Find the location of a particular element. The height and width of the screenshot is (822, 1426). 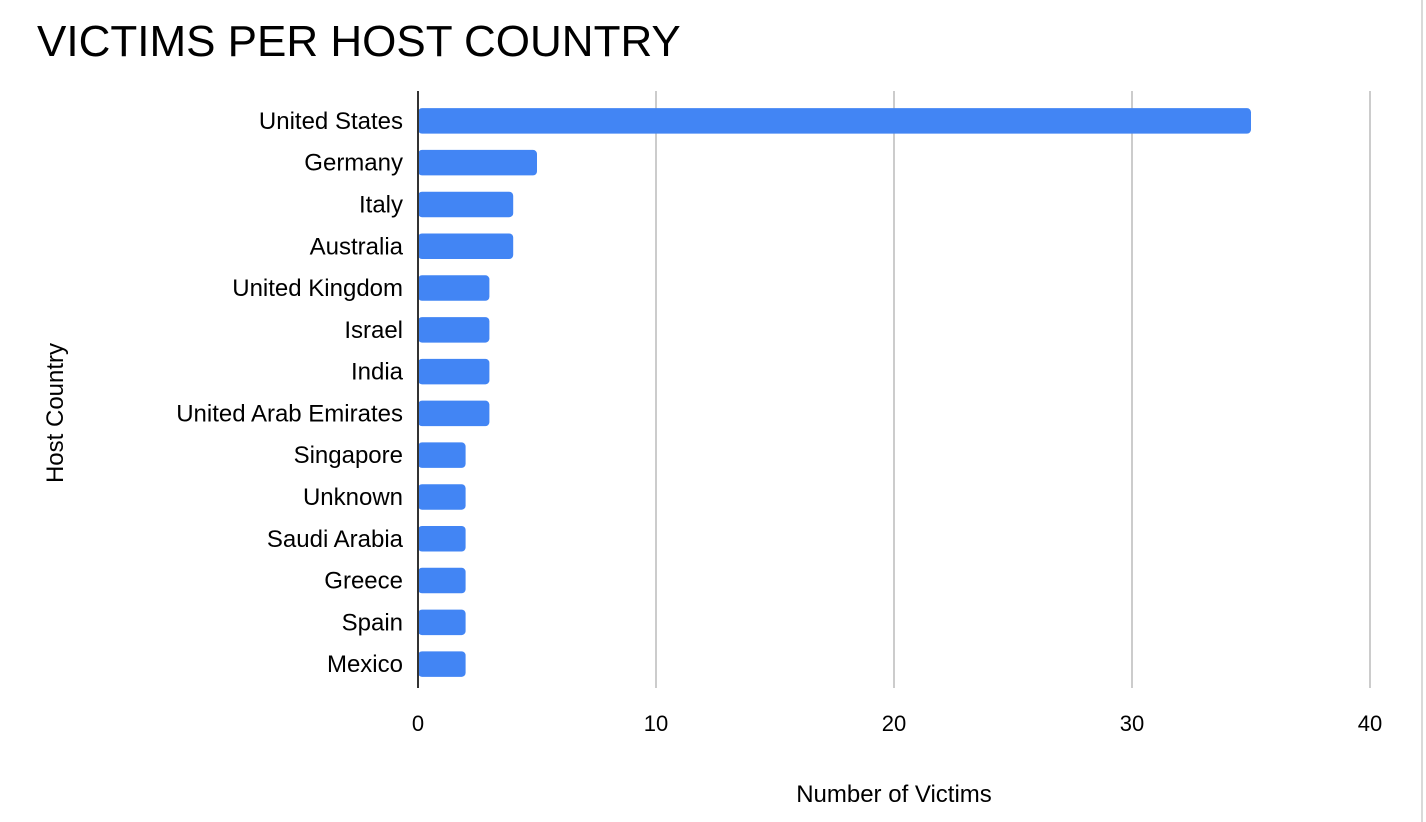

x-tick-label: 0 is located at coordinates (418, 723).